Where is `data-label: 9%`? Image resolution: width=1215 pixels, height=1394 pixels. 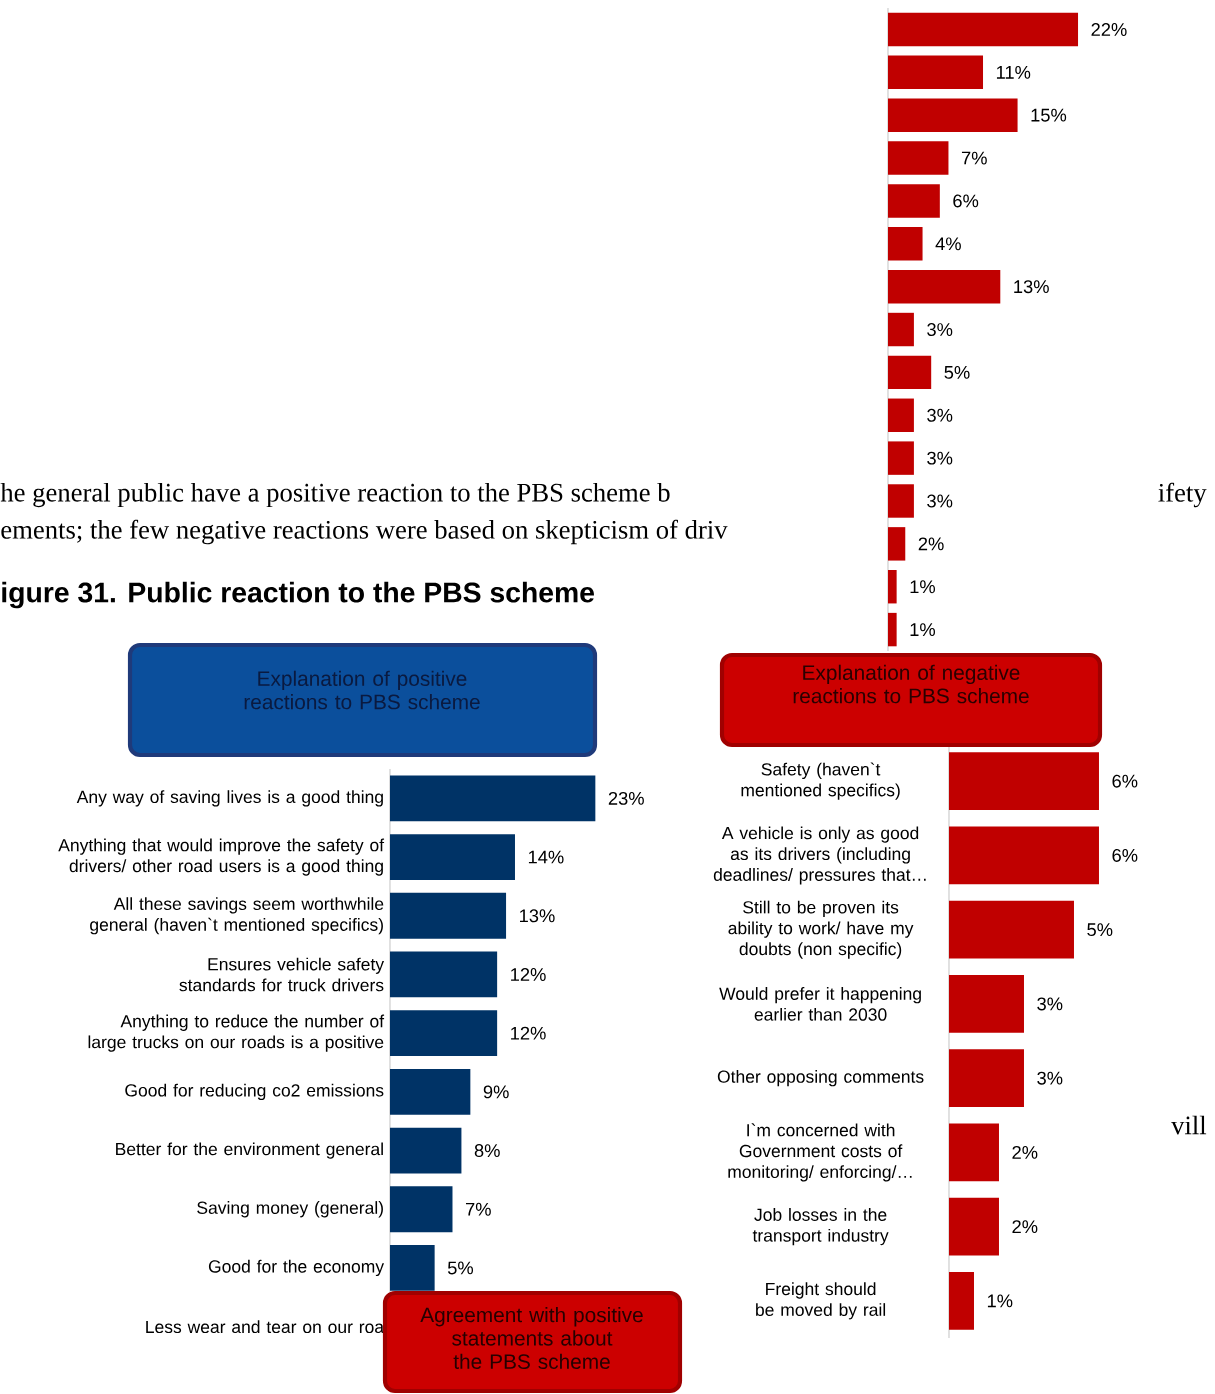 data-label: 9% is located at coordinates (496, 1092).